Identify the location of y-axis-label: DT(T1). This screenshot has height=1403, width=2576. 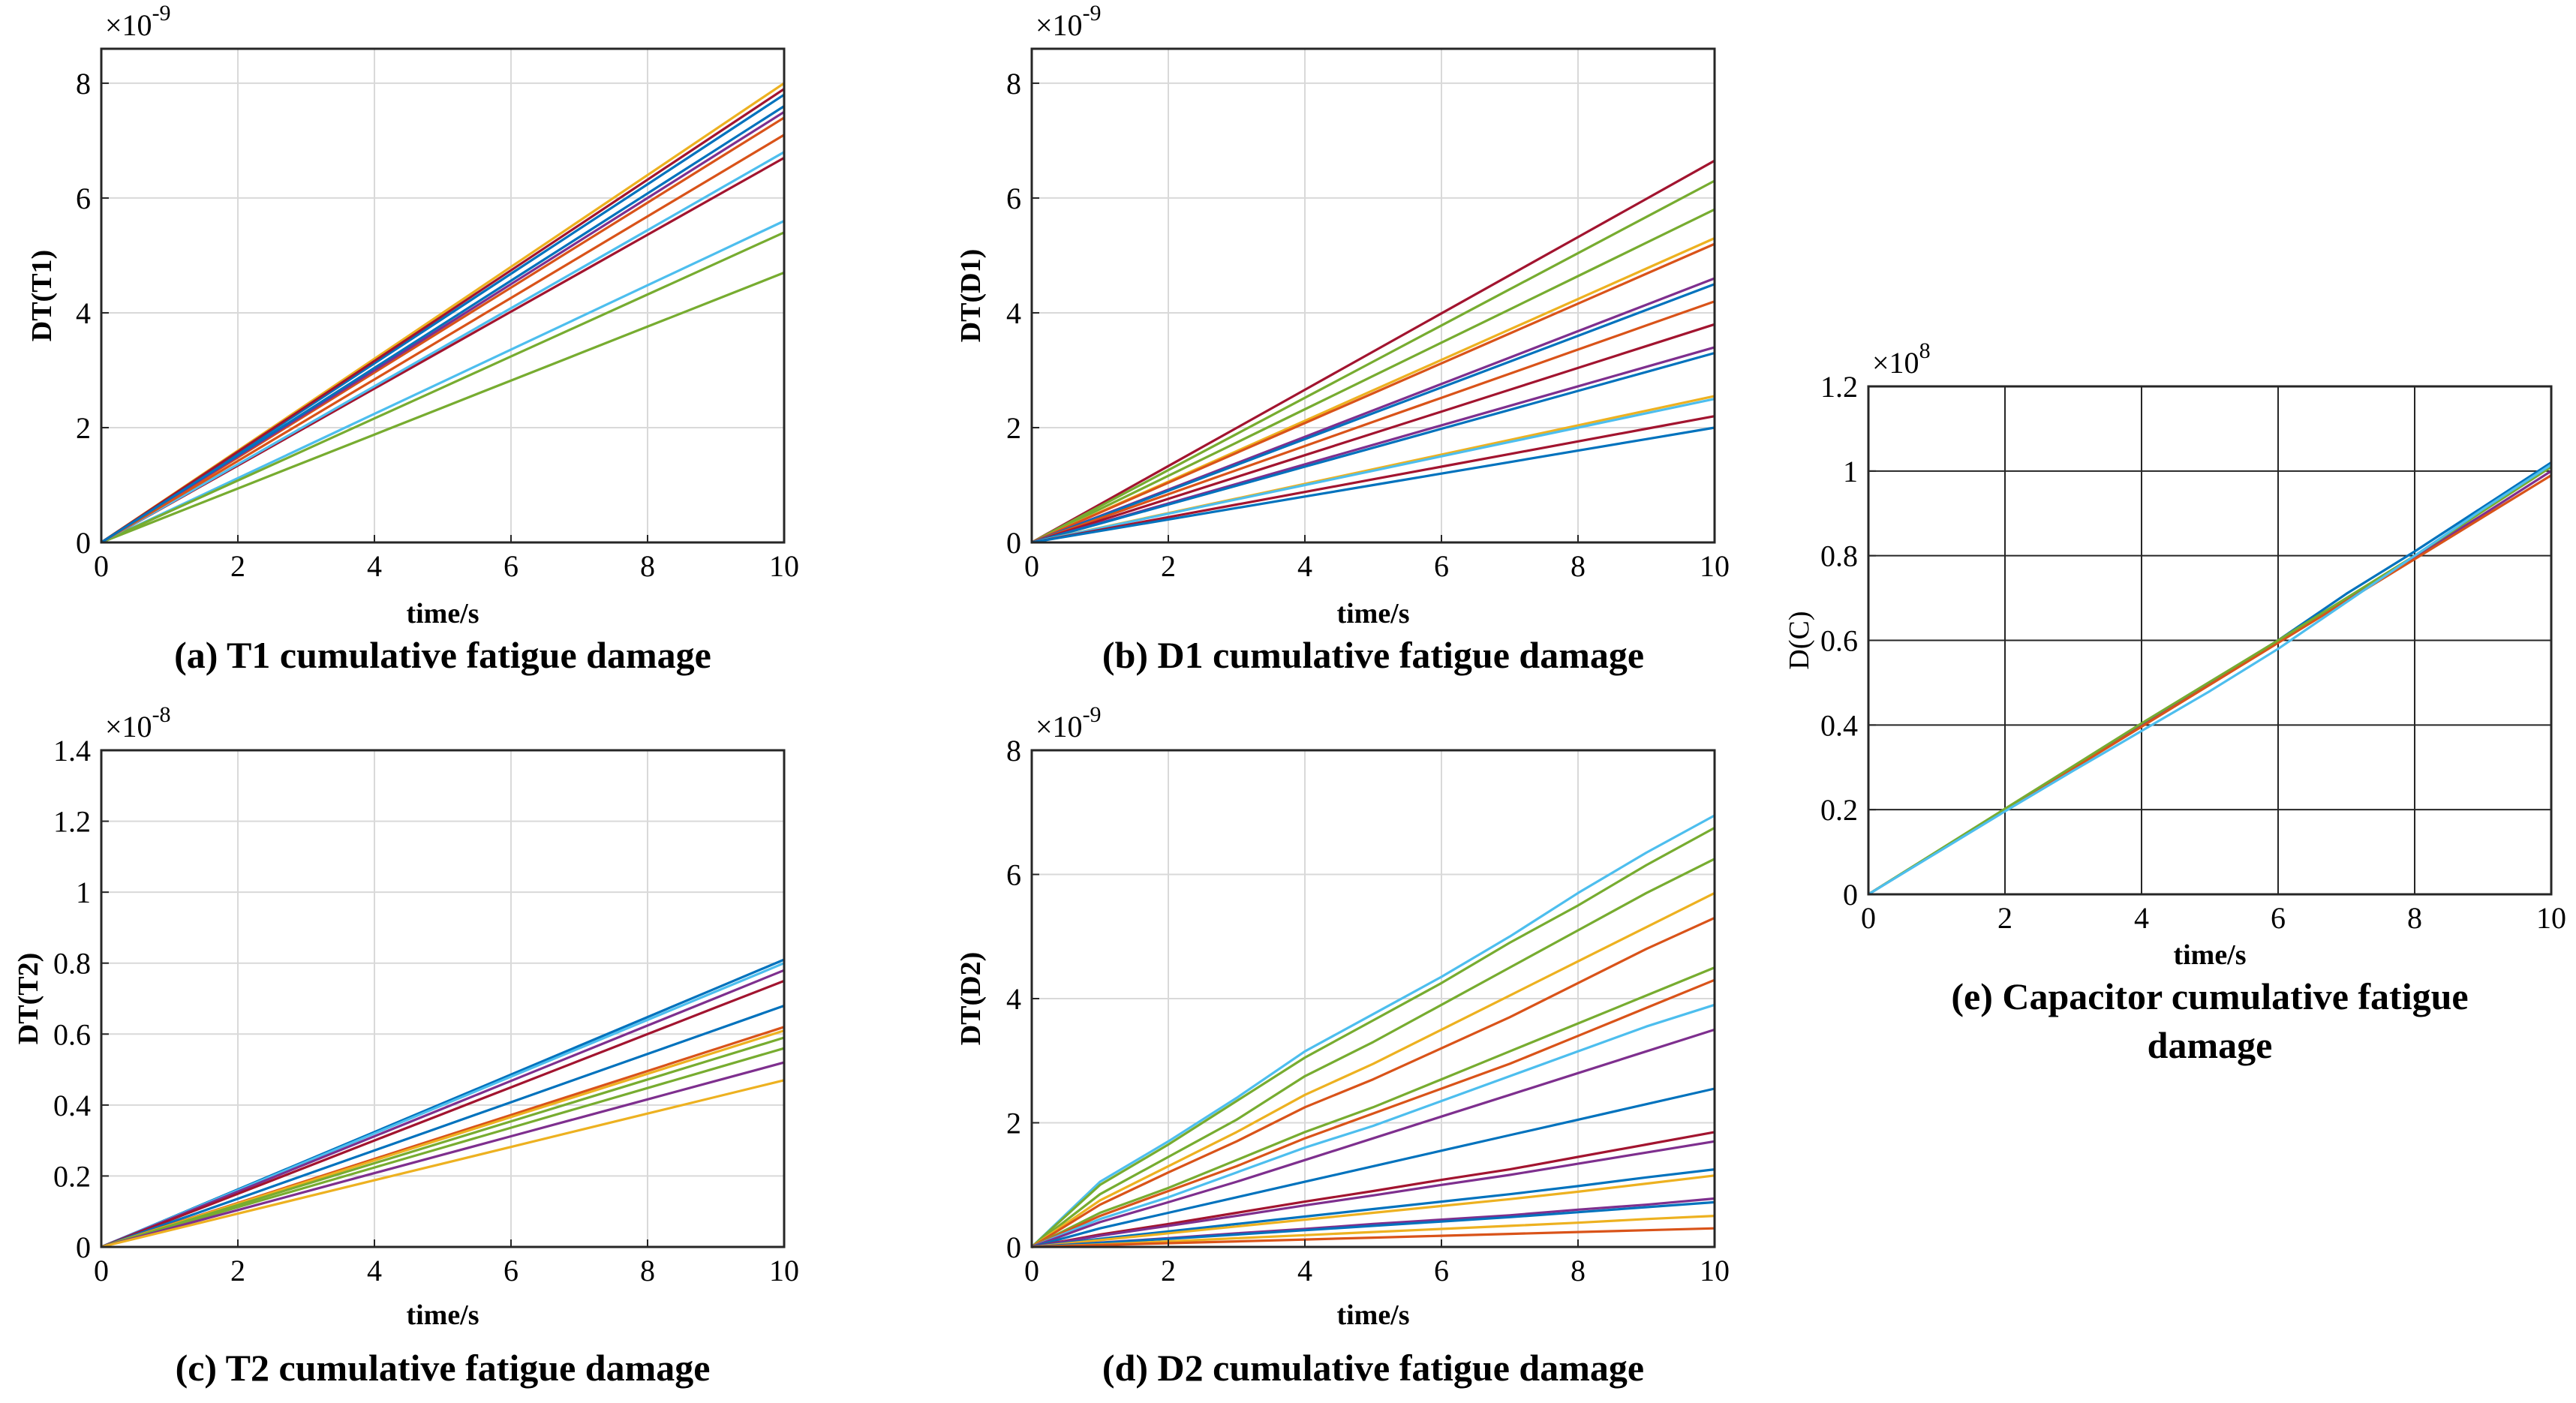
(42, 295).